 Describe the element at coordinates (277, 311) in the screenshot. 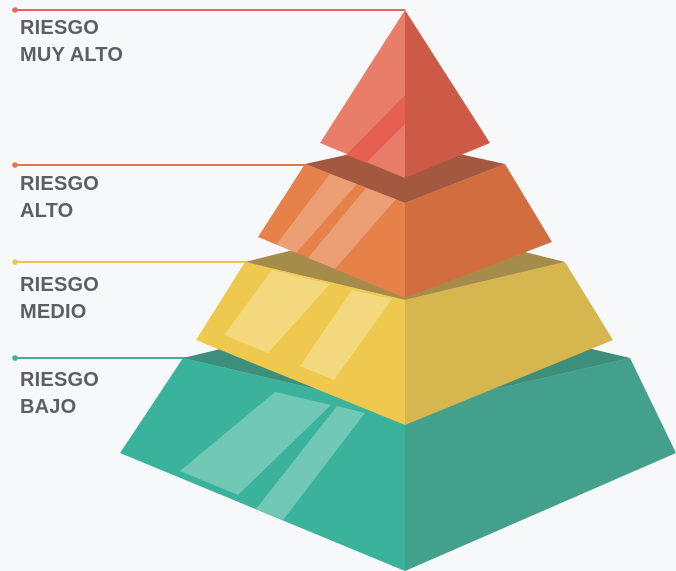

I see `level-medium-highlight` at that location.